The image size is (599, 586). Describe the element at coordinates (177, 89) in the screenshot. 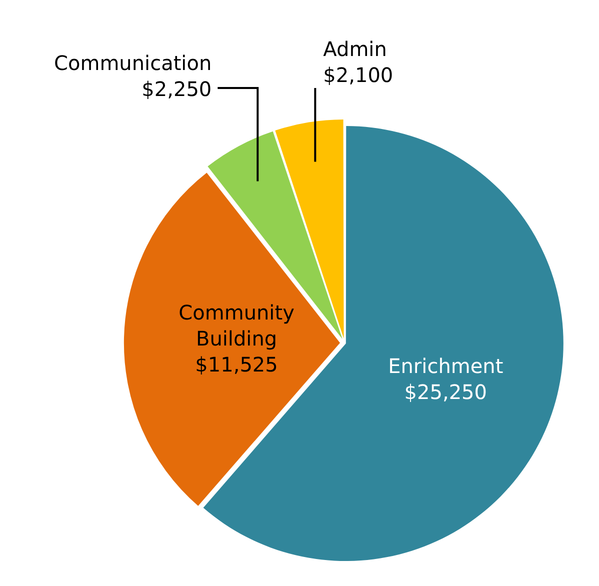

I see `data-label: $2,250` at that location.